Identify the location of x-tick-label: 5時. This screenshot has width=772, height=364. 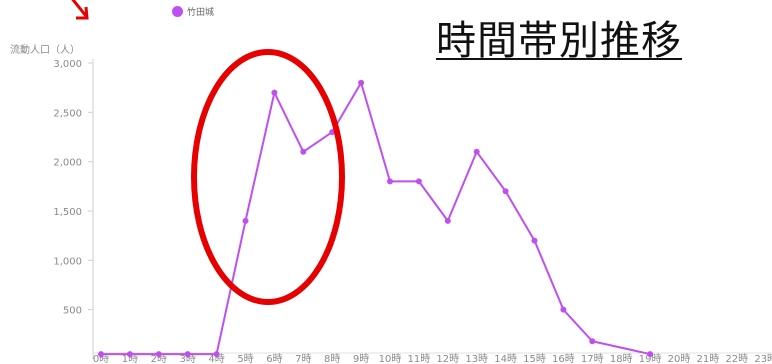
(245, 358).